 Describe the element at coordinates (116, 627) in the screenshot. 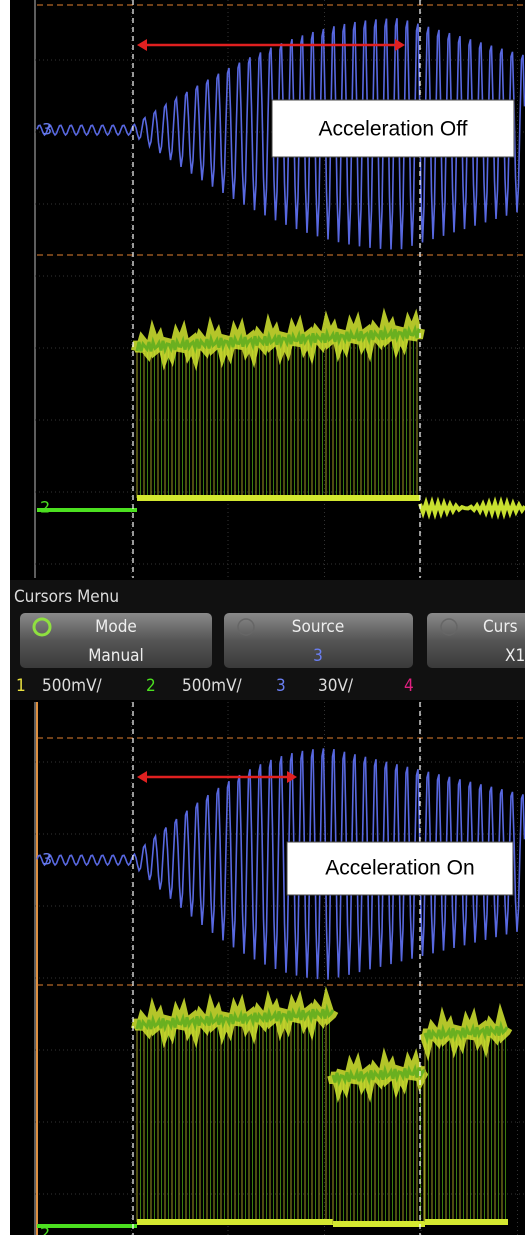

I see `button-label: Mode` at that location.